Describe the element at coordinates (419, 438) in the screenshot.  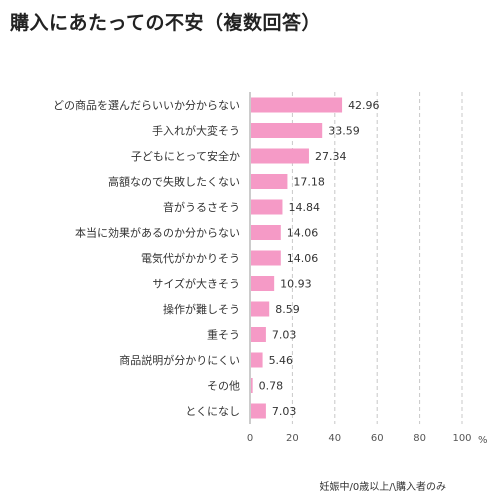
I see `x-tick-label: 80` at that location.